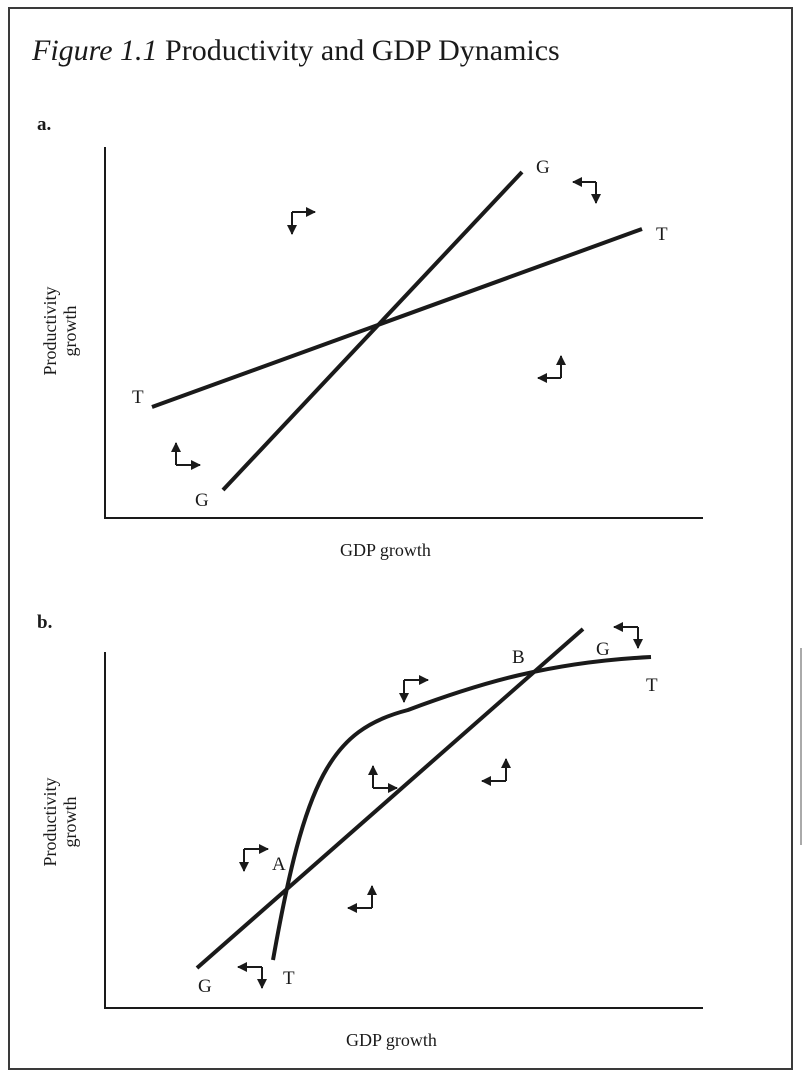 The height and width of the screenshot is (1080, 803). What do you see at coordinates (254, 858) in the screenshot?
I see `panel-b-arrow-left` at bounding box center [254, 858].